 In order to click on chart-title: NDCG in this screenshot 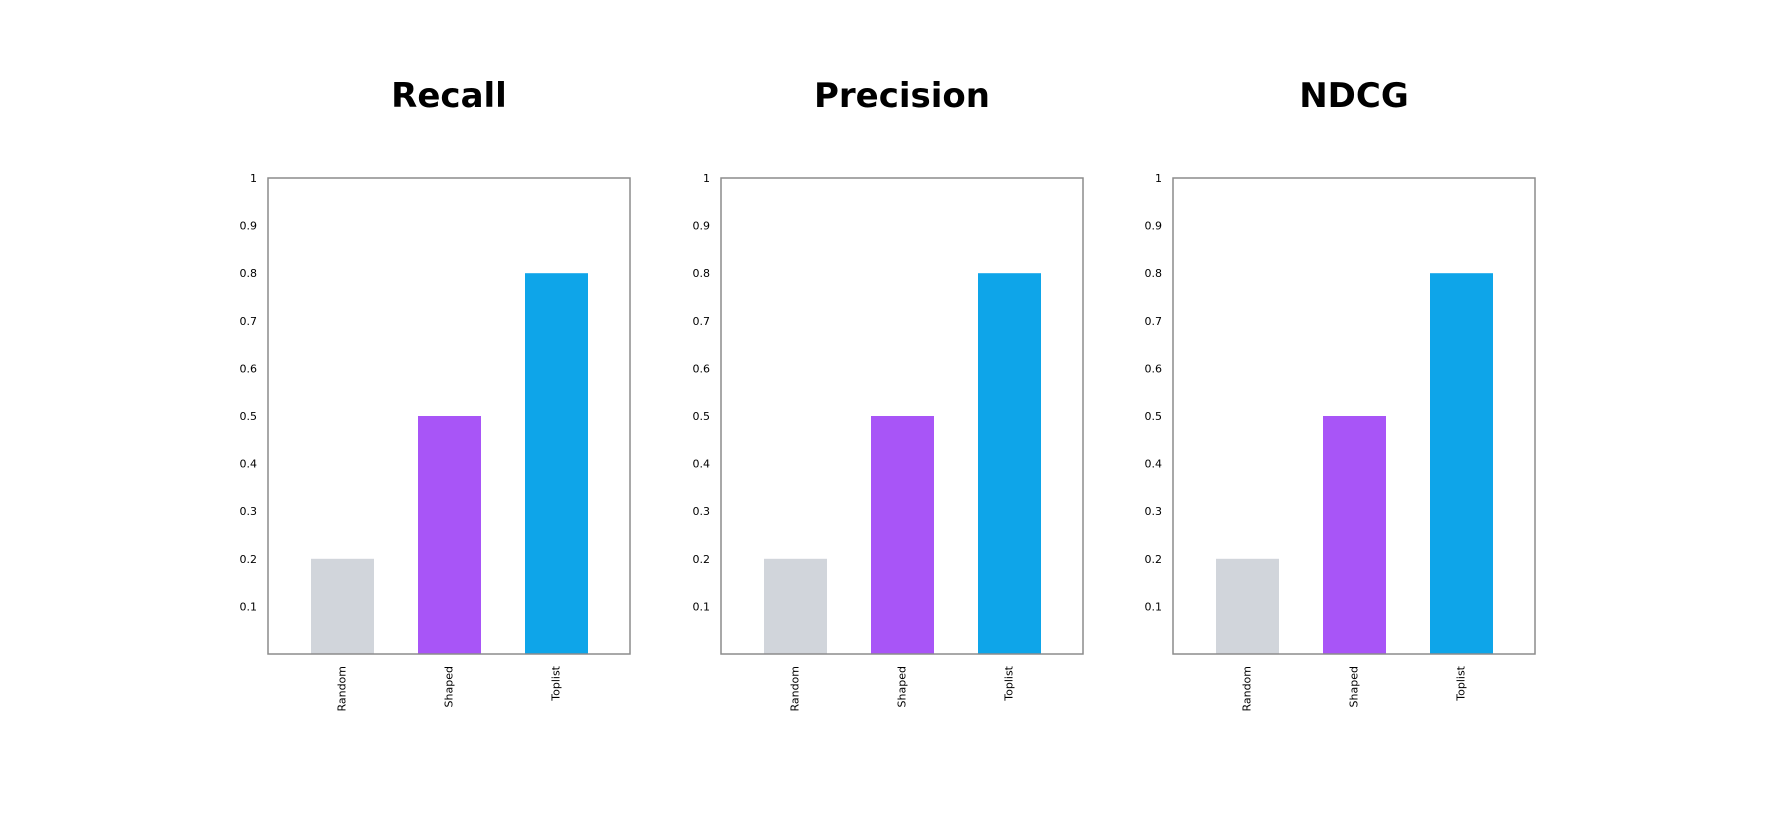, I will do `click(1354, 96)`.